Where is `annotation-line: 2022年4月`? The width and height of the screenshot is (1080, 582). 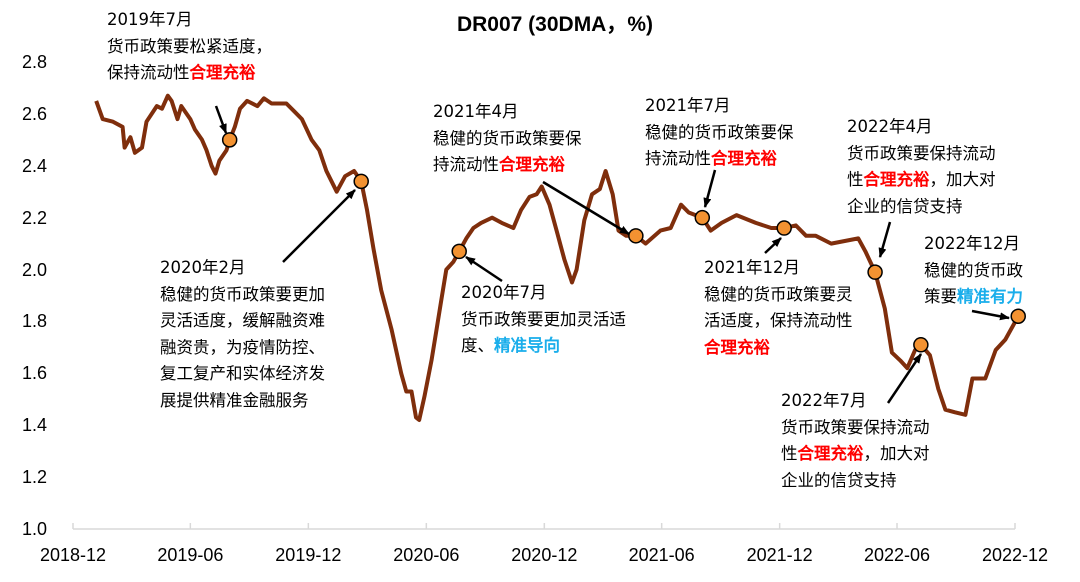
annotation-line: 2022年4月 is located at coordinates (921, 127).